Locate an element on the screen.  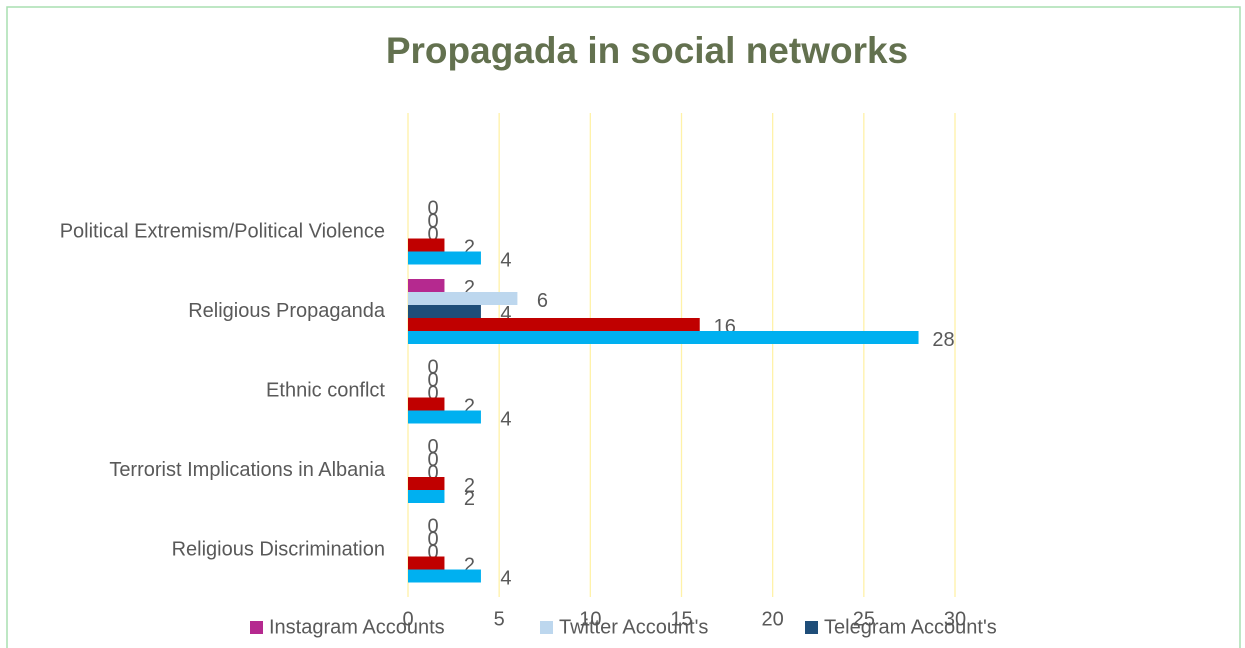
x-tick-label: 20 is located at coordinates (773, 619).